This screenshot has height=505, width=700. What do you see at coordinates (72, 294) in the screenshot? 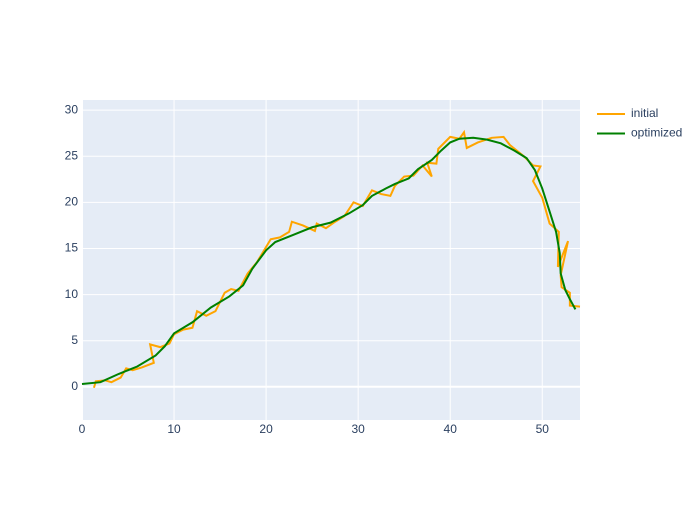
I see `y-tick-label: 10` at bounding box center [72, 294].